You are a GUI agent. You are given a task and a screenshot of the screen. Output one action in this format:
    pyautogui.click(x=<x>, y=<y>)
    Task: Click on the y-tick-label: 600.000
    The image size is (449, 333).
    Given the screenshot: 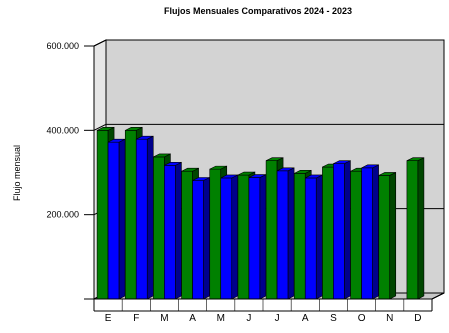 What is the action you would take?
    pyautogui.click(x=62, y=46)
    